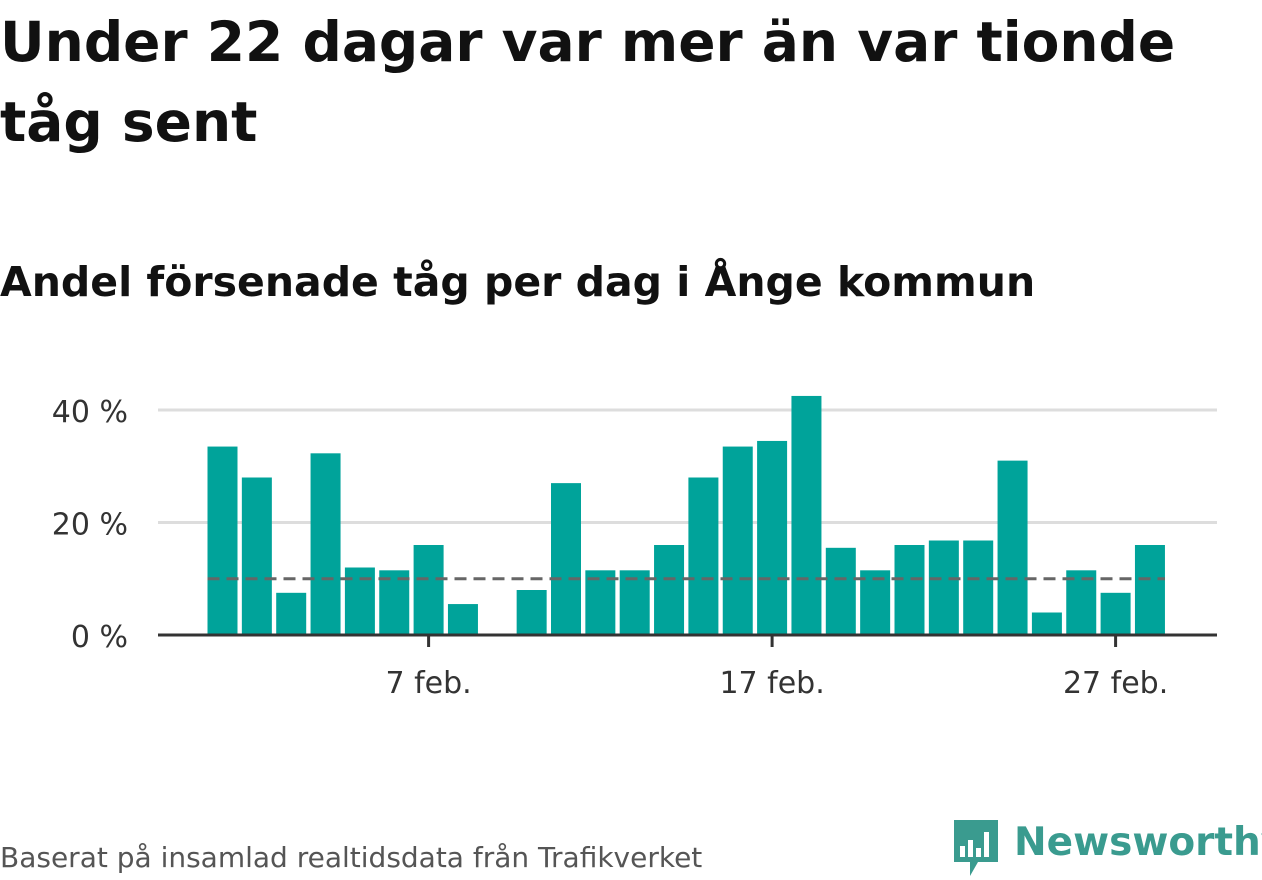  I want to click on logo-text: Newsworthy, so click(1138, 842).